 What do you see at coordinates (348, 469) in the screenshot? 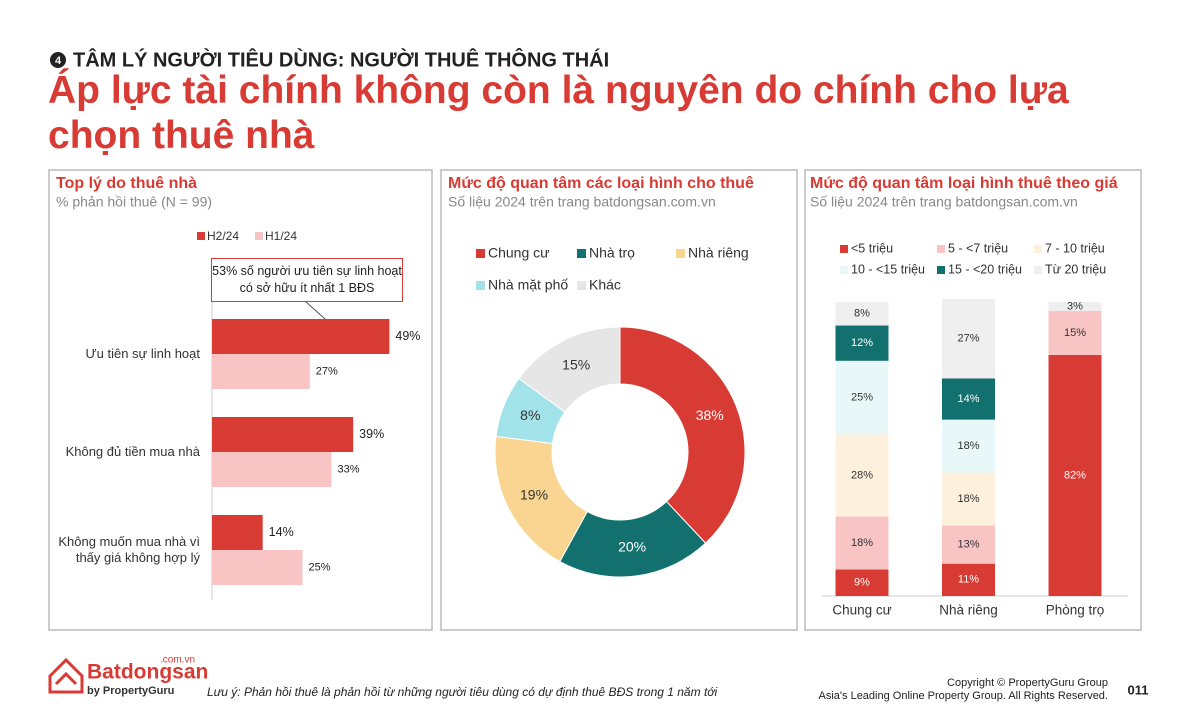
I see `value-label: 33%` at bounding box center [348, 469].